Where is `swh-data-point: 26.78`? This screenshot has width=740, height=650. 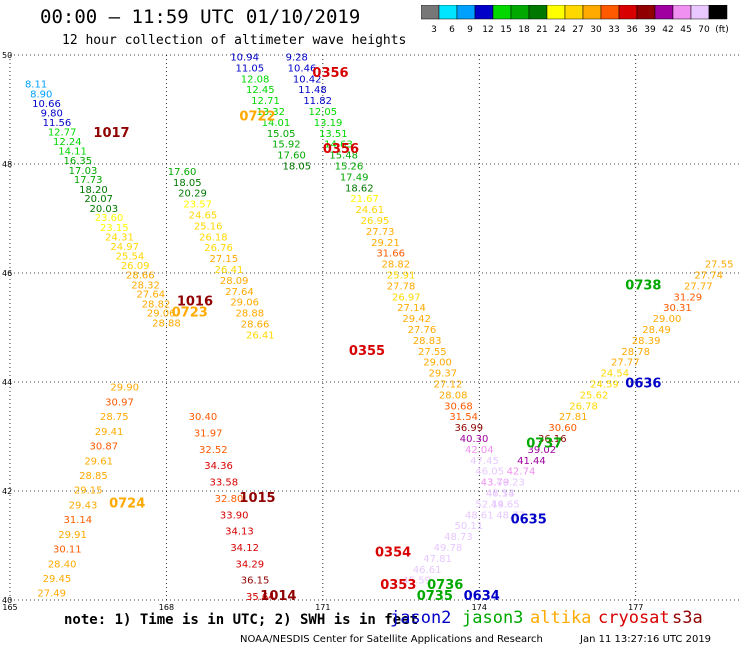 swh-data-point: 26.78 is located at coordinates (583, 406).